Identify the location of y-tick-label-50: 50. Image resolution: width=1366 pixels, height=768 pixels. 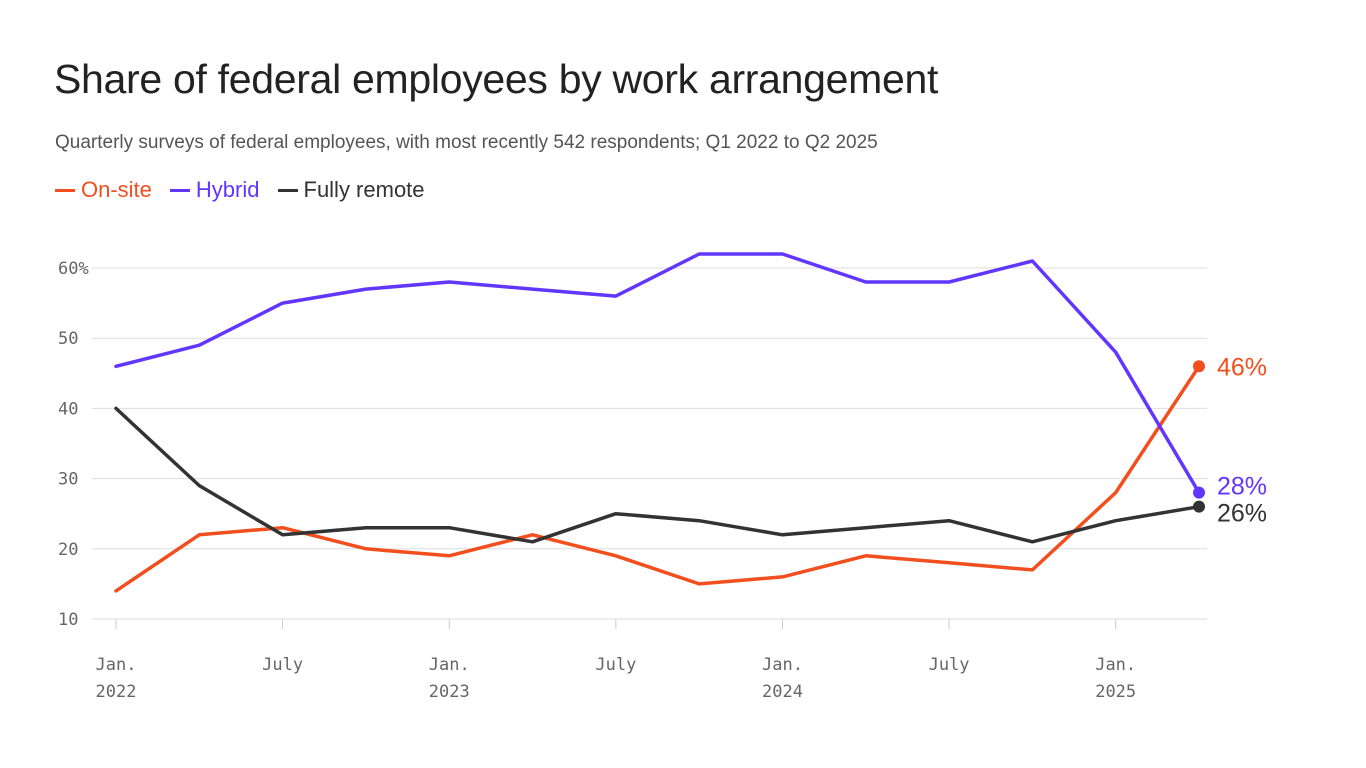
(68, 339).